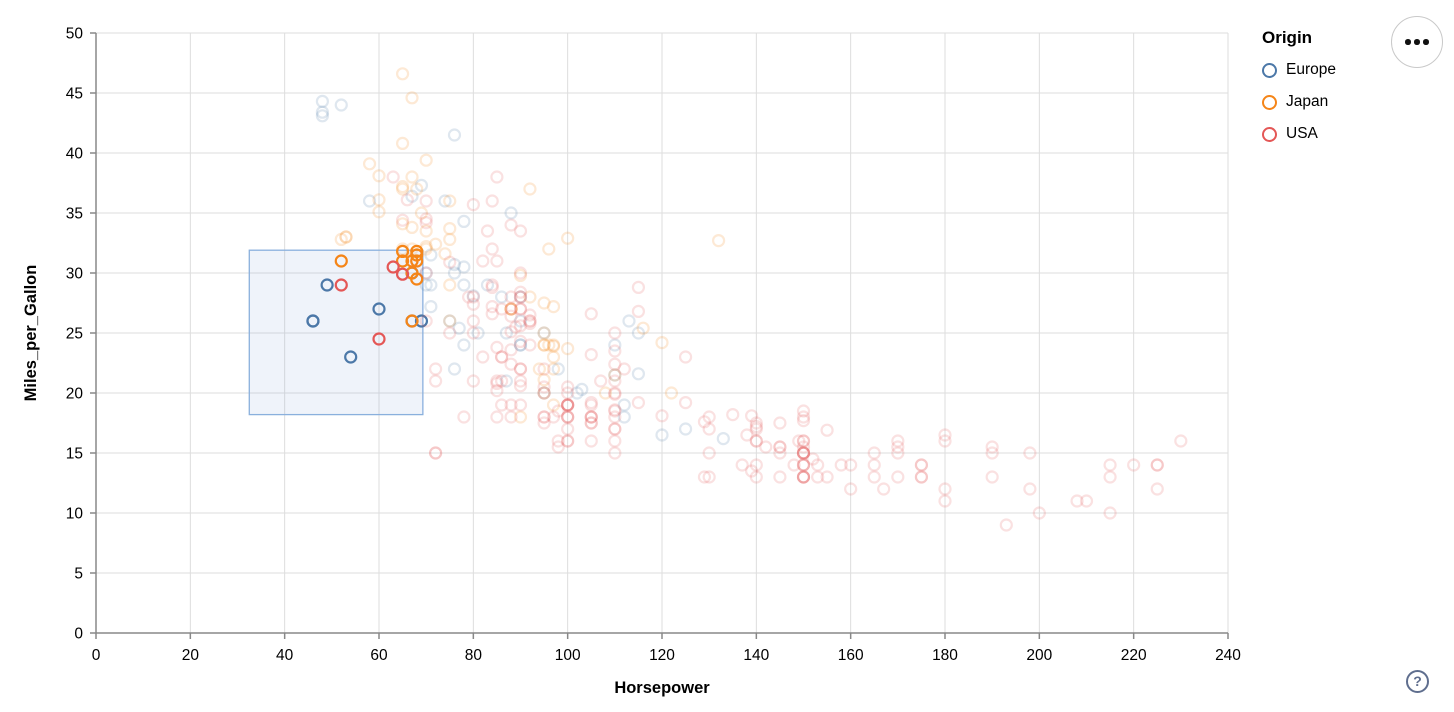  Describe the element at coordinates (1417, 42) in the screenshot. I see `more-options-button` at that location.